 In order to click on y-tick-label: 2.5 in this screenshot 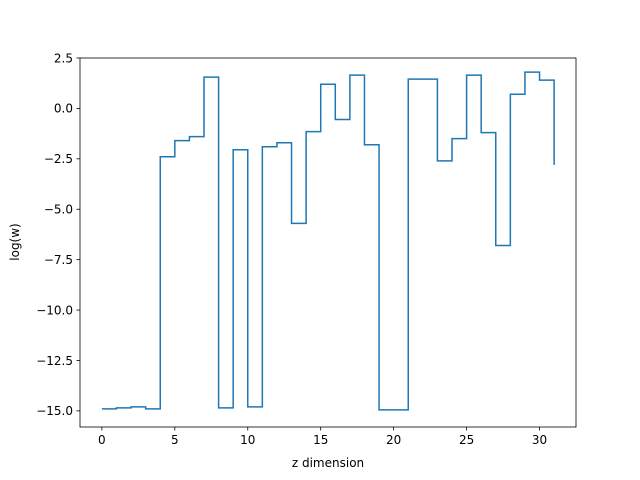, I will do `click(63, 58)`.